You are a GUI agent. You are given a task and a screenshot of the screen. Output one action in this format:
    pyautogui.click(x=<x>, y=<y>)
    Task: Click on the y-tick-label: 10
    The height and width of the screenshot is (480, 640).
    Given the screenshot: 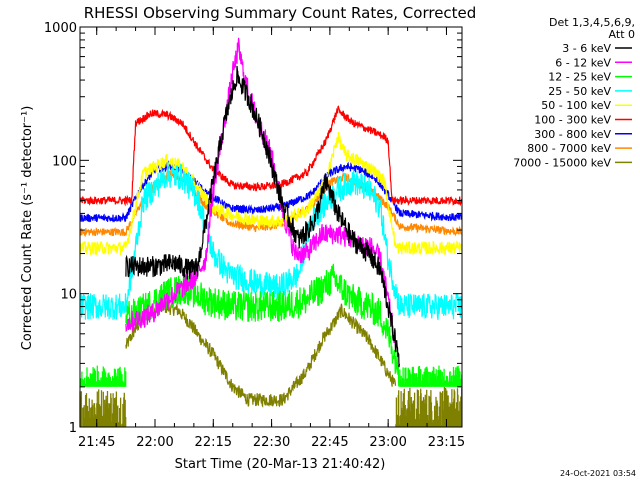 What is the action you would take?
    pyautogui.click(x=68, y=295)
    